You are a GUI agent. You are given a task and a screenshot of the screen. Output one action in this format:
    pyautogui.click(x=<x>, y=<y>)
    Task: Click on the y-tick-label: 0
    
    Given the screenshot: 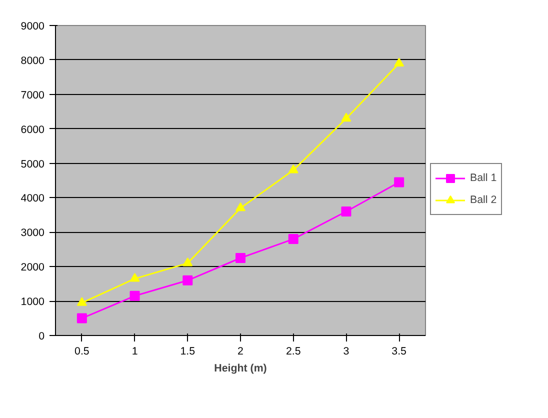 What is the action you would take?
    pyautogui.click(x=41, y=336)
    